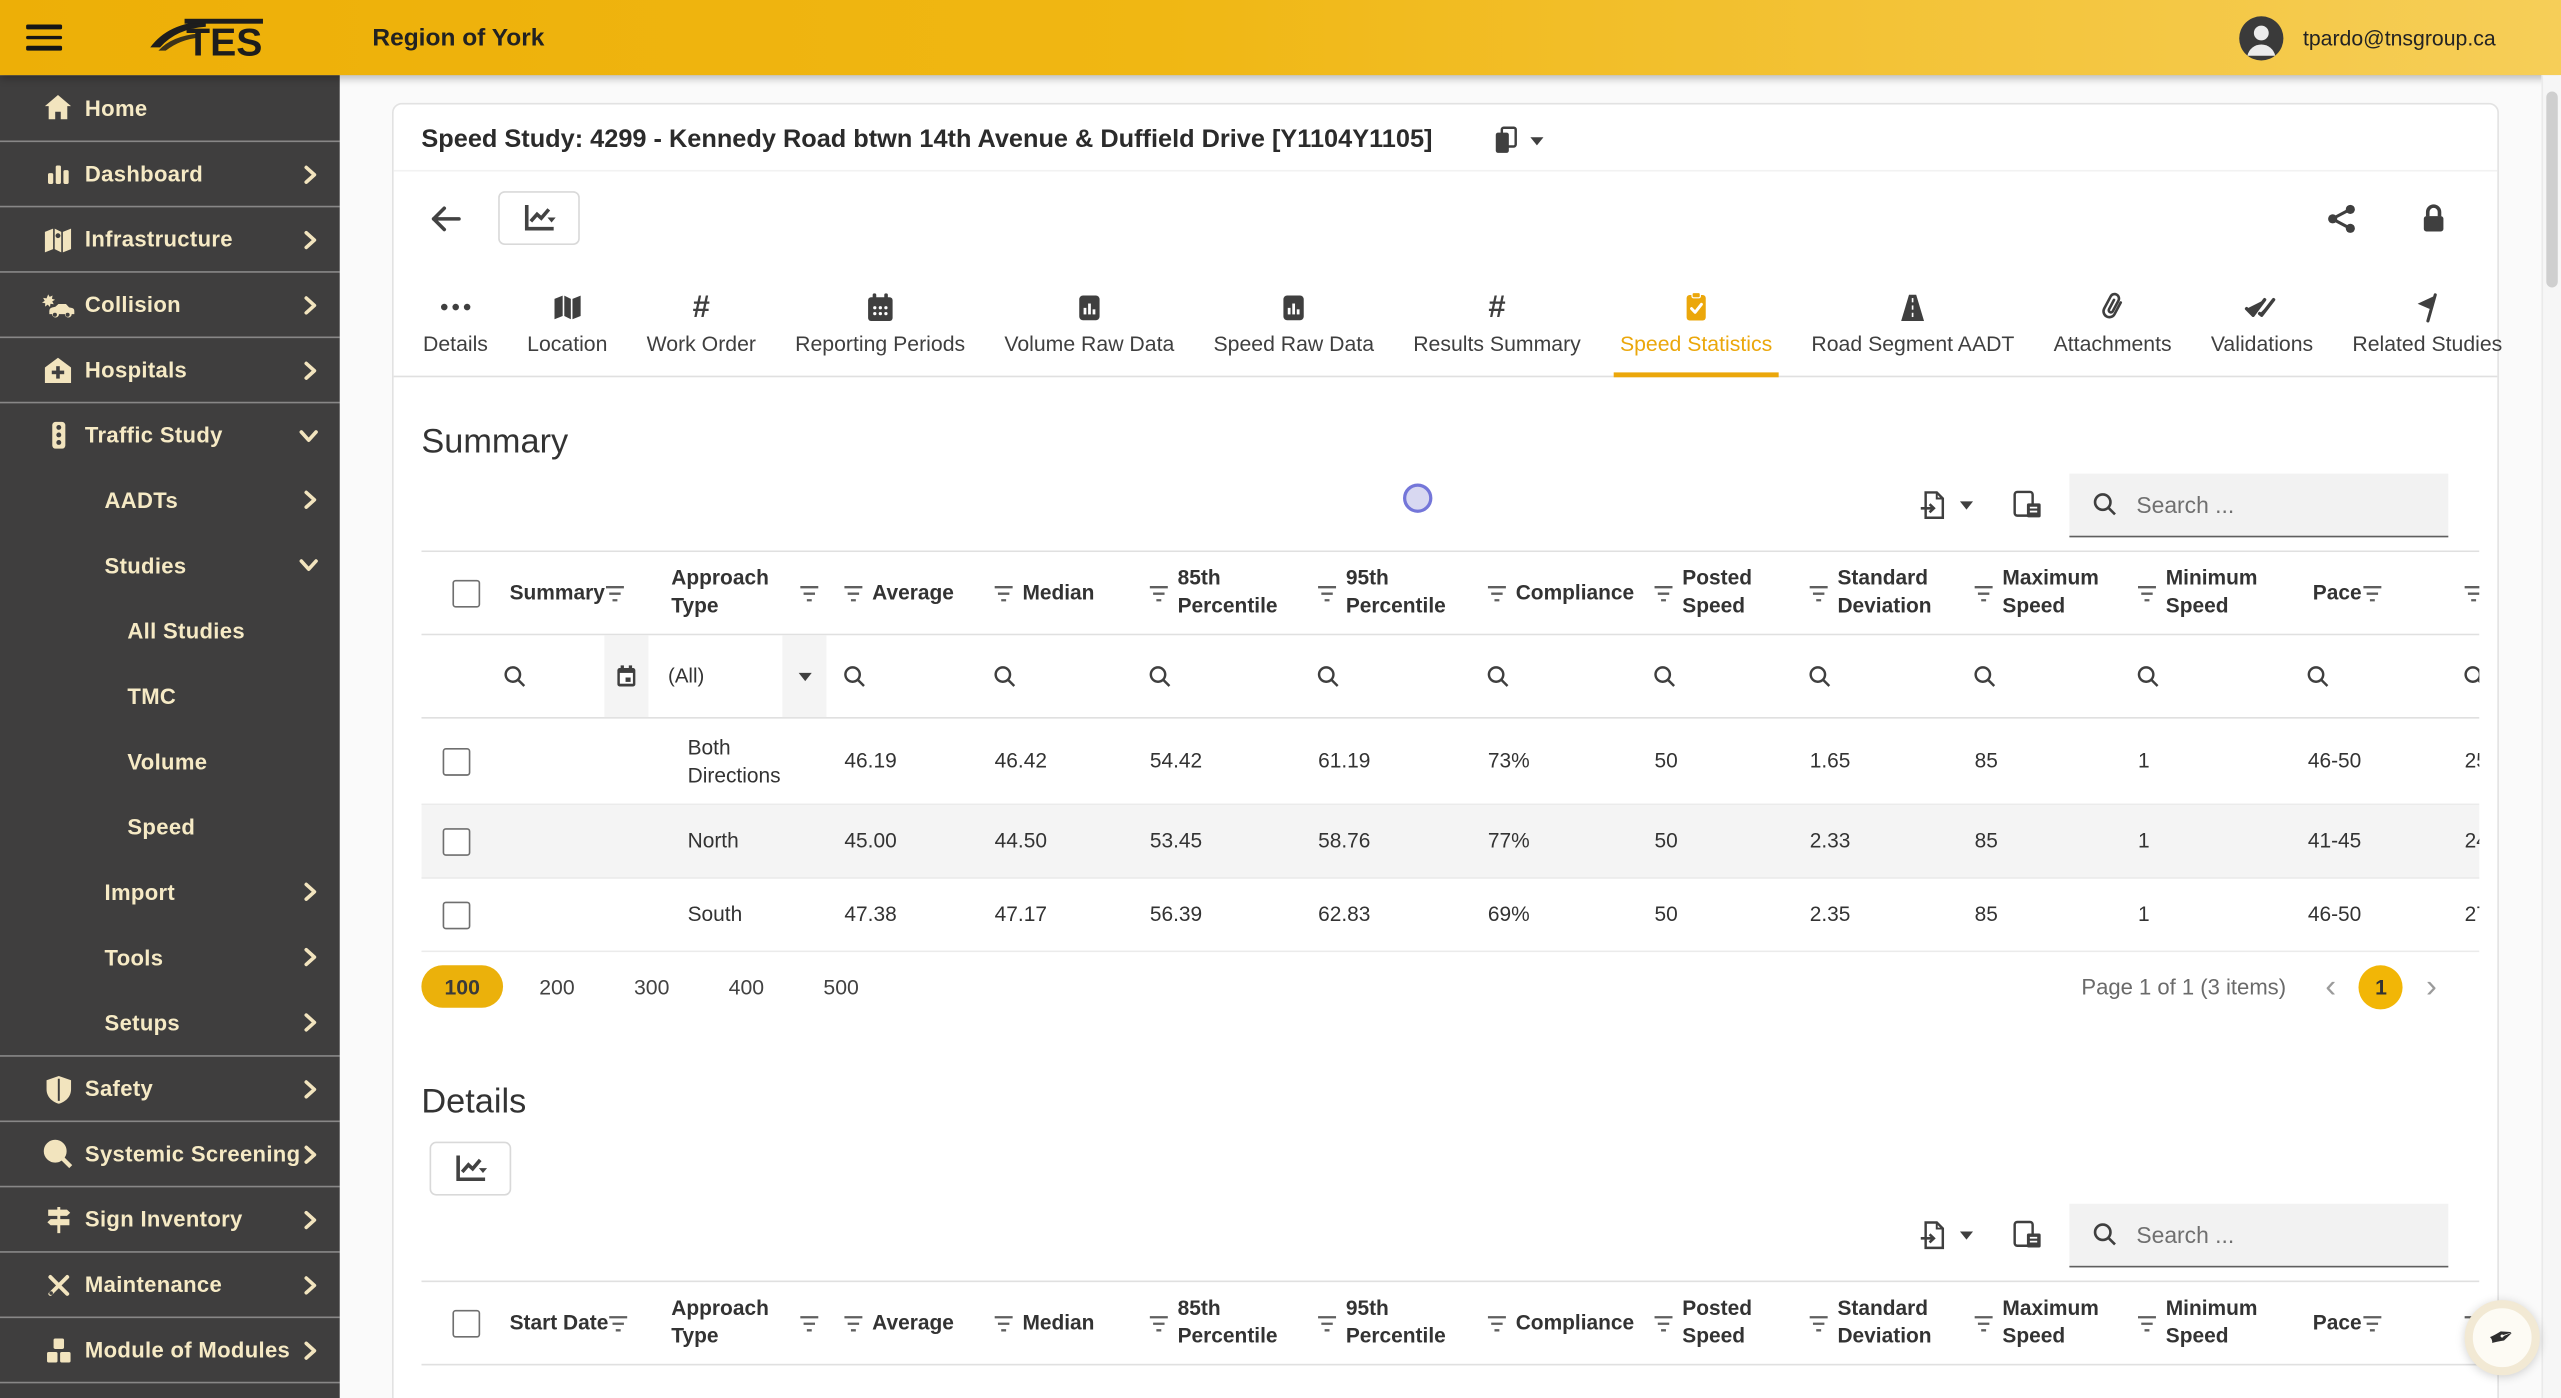 The image size is (2561, 1398). Describe the element at coordinates (170, 760) in the screenshot. I see `sidebar-item-volume: Volume` at that location.